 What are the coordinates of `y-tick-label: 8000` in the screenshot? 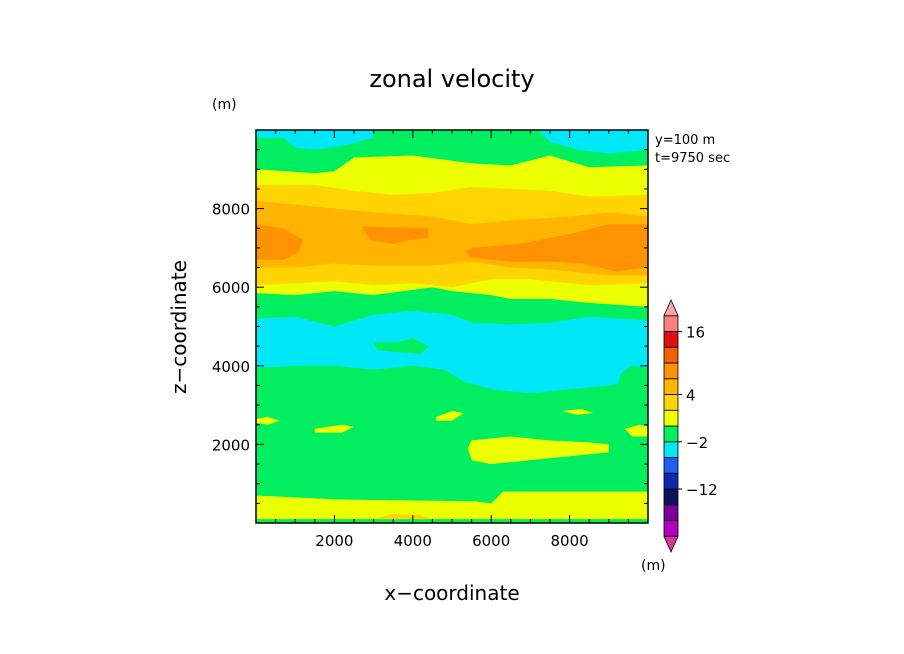 It's located at (231, 210).